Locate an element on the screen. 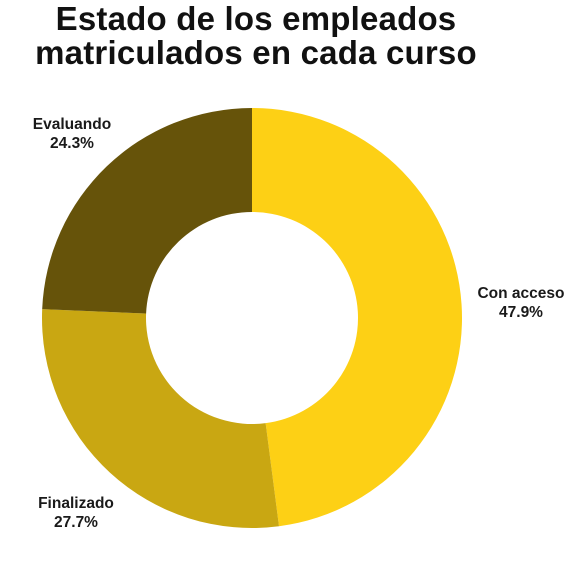 This screenshot has height=587, width=585. slice-value-finalizado: 27.7% is located at coordinates (76, 522).